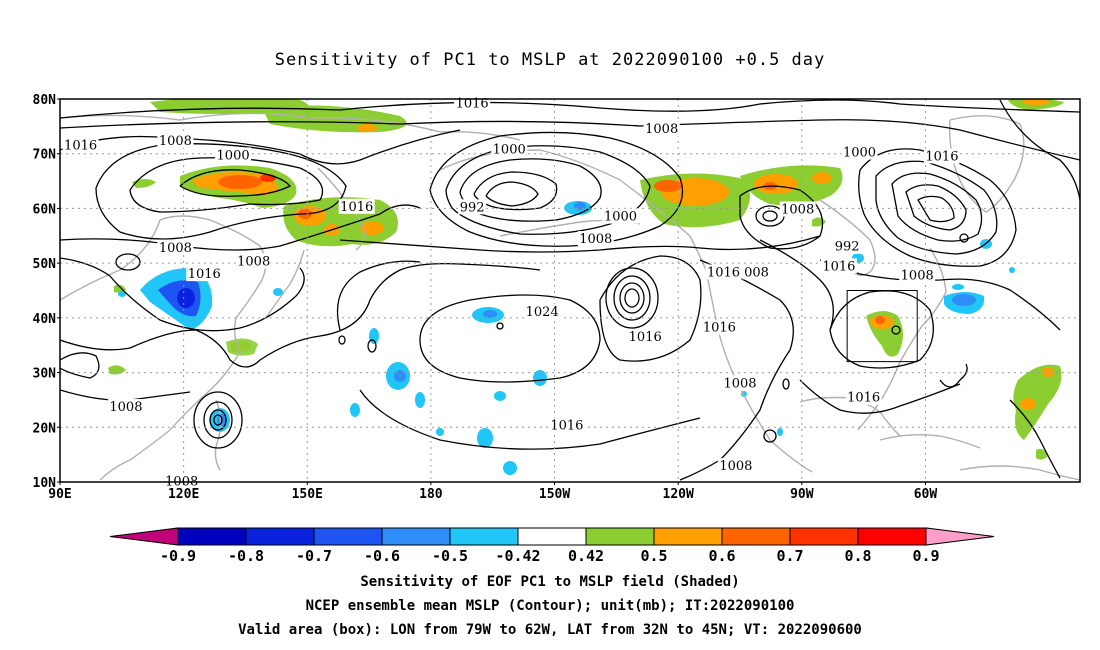  Describe the element at coordinates (1036, 102) in the screenshot. I see `shade-arctic-right-orange` at that location.